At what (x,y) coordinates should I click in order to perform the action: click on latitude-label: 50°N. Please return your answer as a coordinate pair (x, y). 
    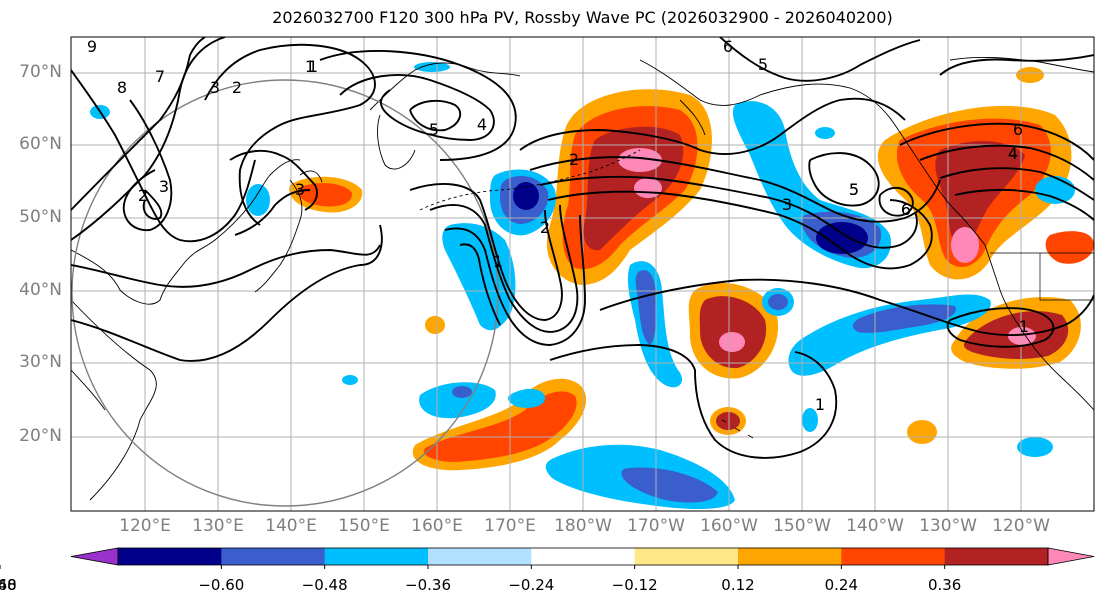
    Looking at the image, I should click on (40, 217).